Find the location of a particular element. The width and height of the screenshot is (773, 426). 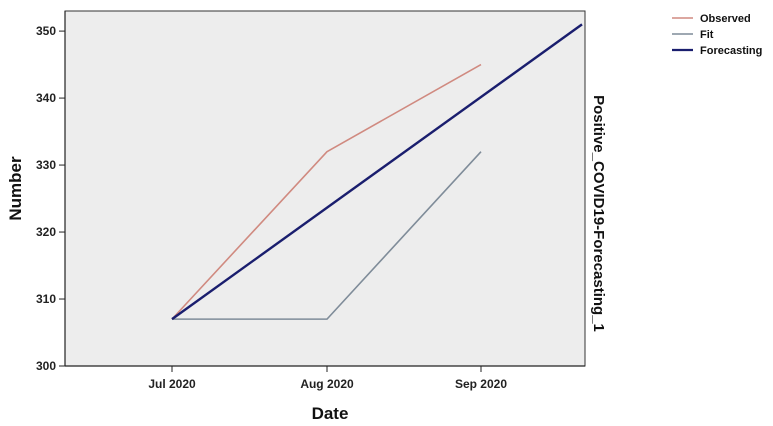

x-axis-ticks: Jul 2020 Aug 2020 Sep 2020 is located at coordinates (327, 378).